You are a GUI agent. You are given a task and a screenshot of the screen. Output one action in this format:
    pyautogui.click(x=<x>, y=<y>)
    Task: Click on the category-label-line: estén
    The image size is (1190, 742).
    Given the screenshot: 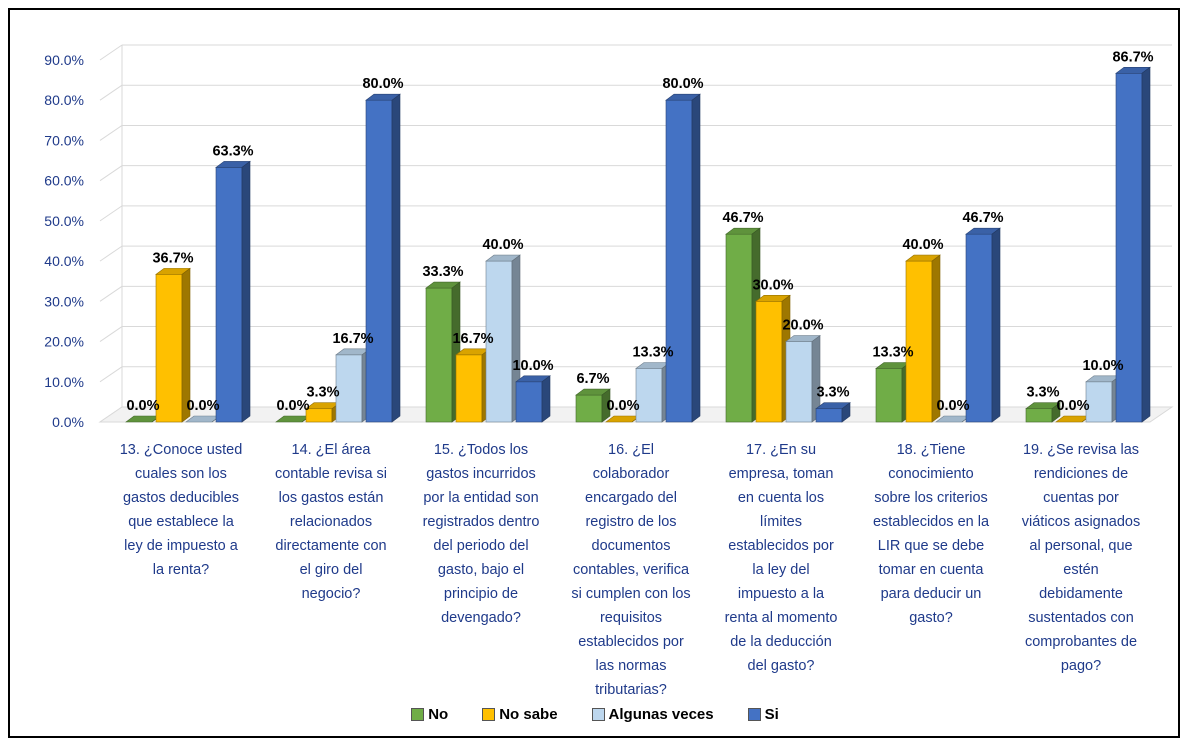 What is the action you would take?
    pyautogui.click(x=1081, y=570)
    